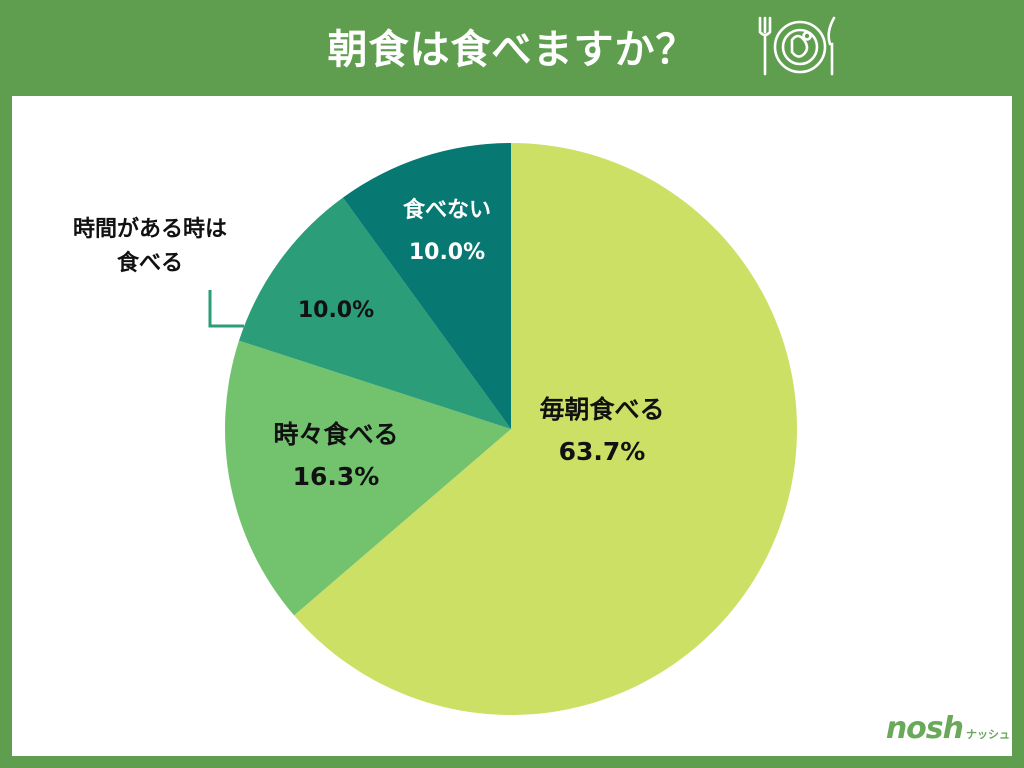 The image size is (1024, 768). I want to click on brand-logo: nosh ナッシュ, so click(948, 728).